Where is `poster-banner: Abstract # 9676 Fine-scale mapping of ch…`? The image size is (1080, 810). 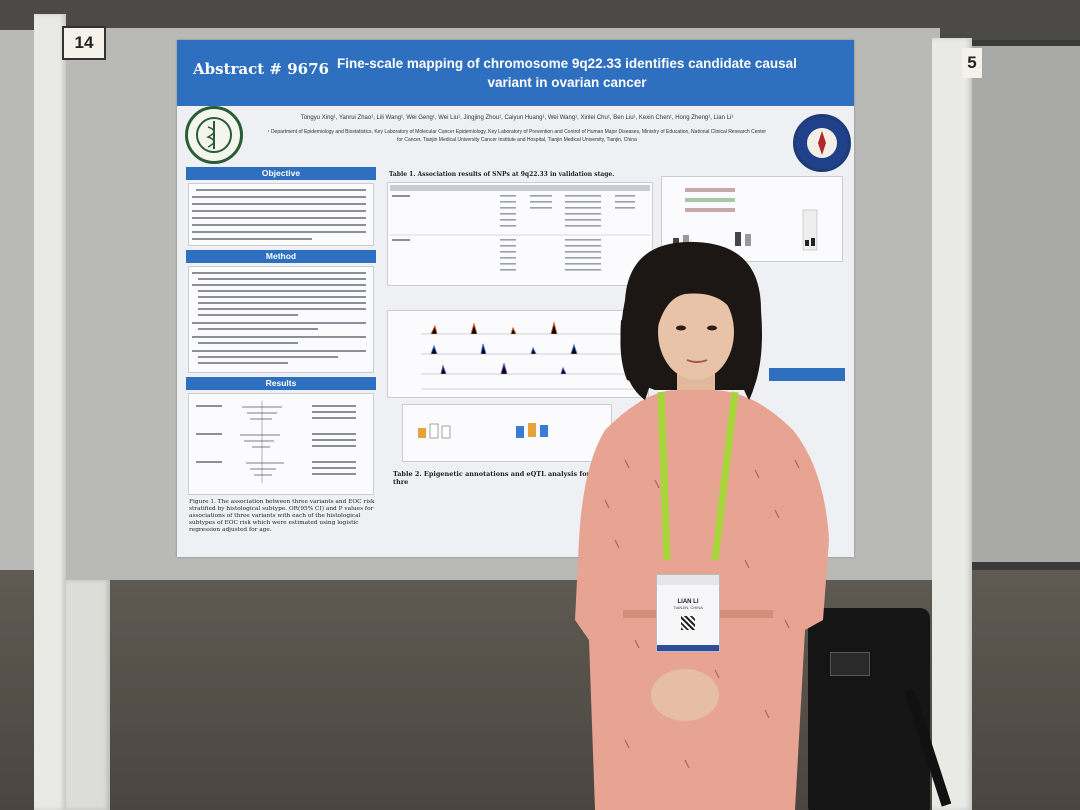
poster-banner: Abstract # 9676 Fine-scale mapping of ch… is located at coordinates (515, 73).